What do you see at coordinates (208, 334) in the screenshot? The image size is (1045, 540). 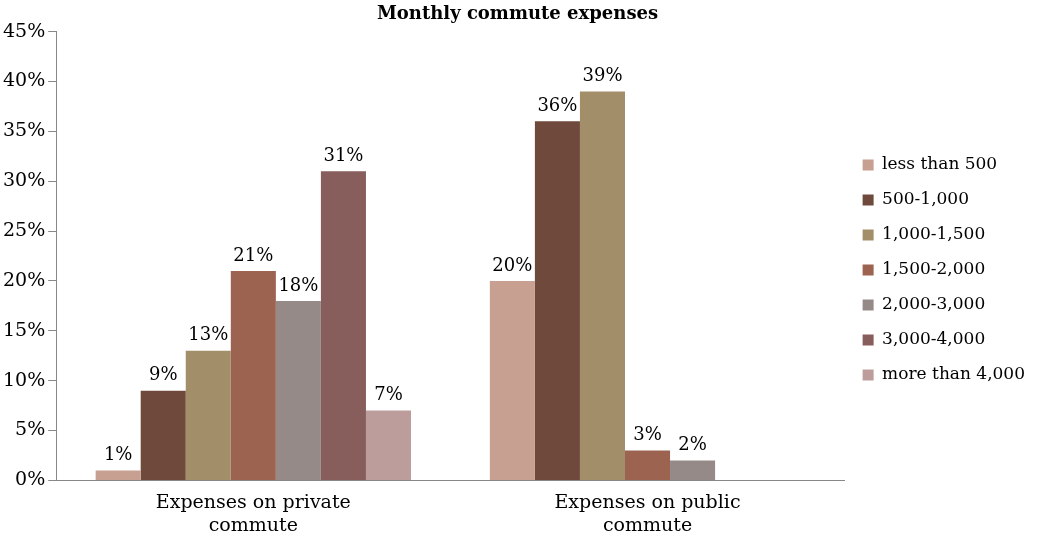 I see `data-label: 13%` at bounding box center [208, 334].